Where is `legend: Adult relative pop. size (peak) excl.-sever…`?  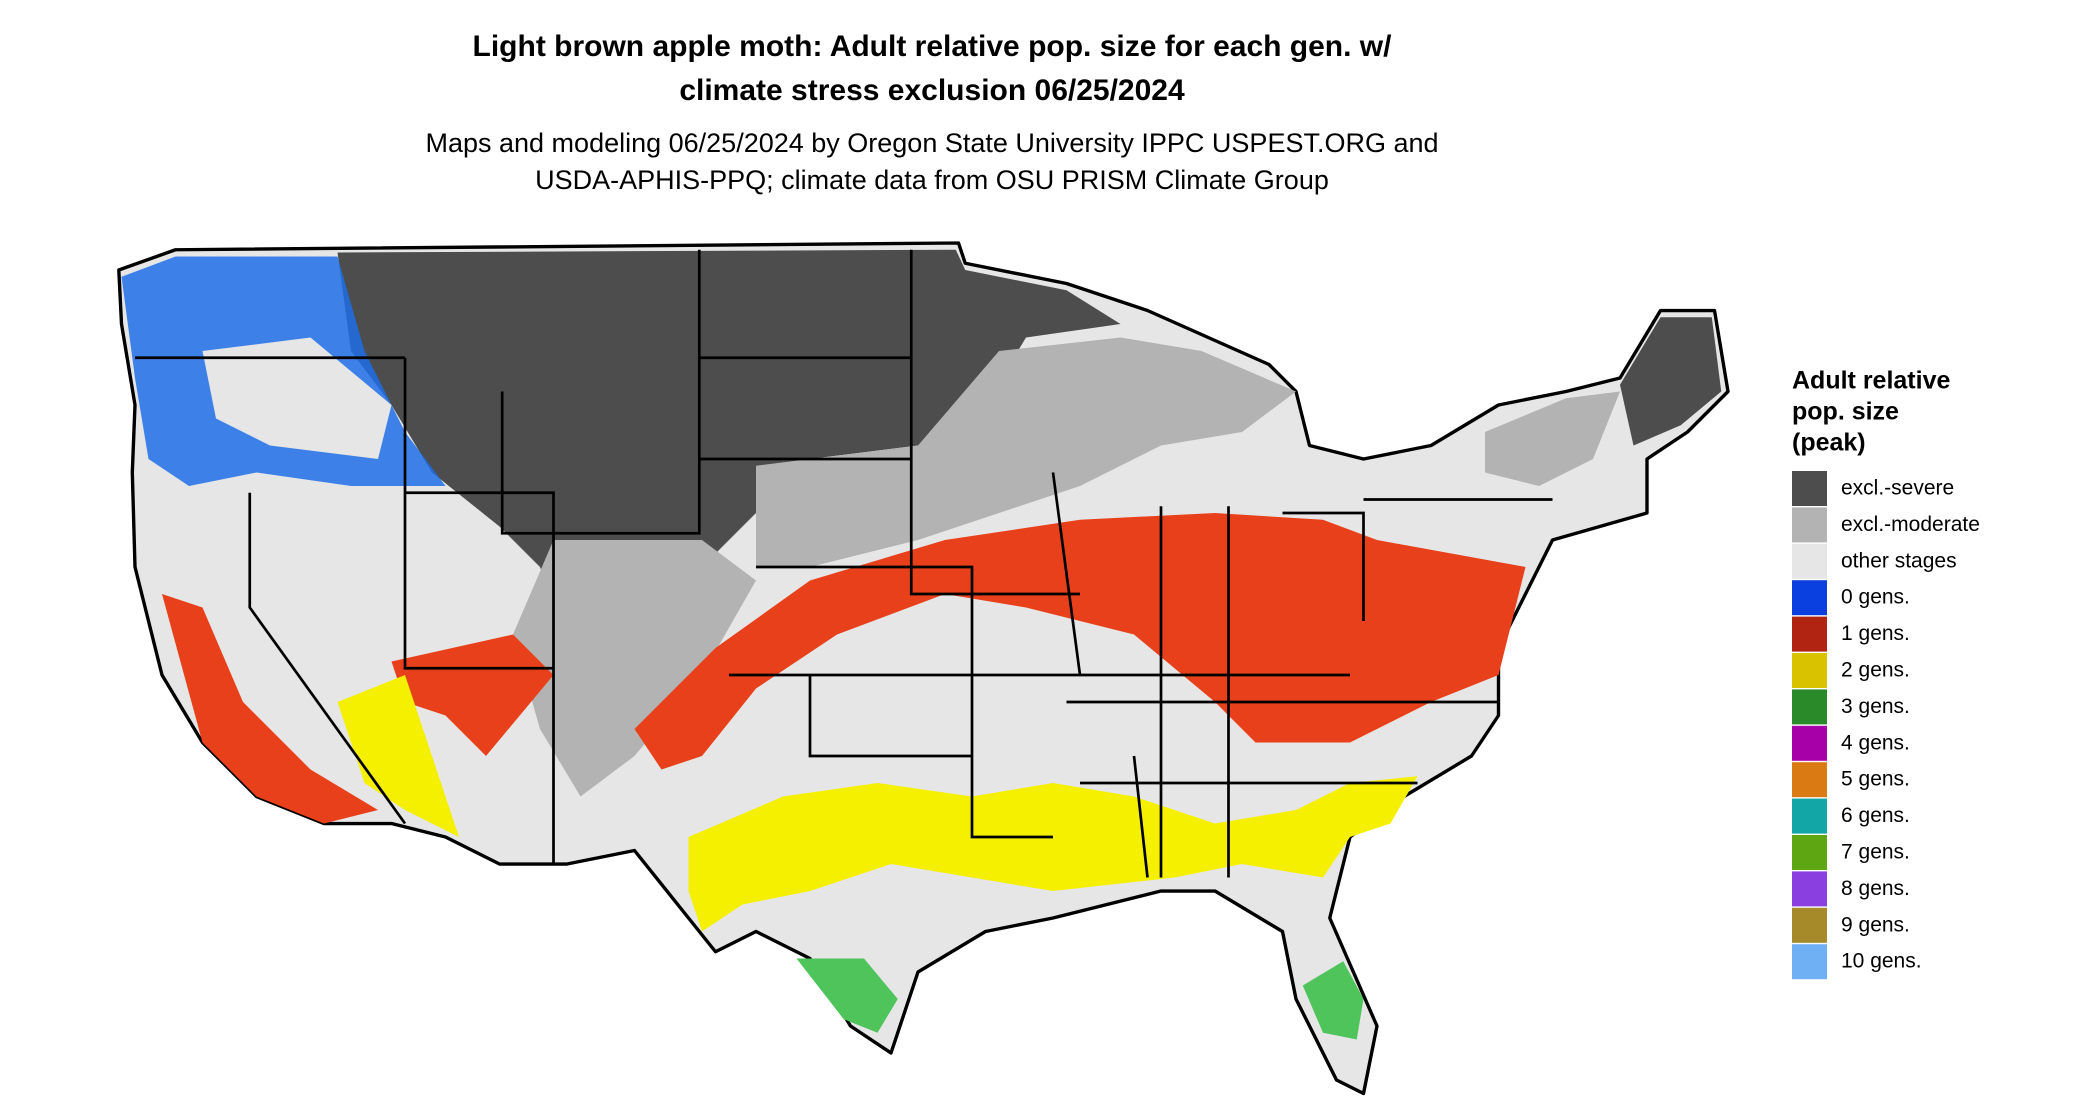
legend: Adult relative pop. size (peak) excl.-sever… is located at coordinates (1886, 673).